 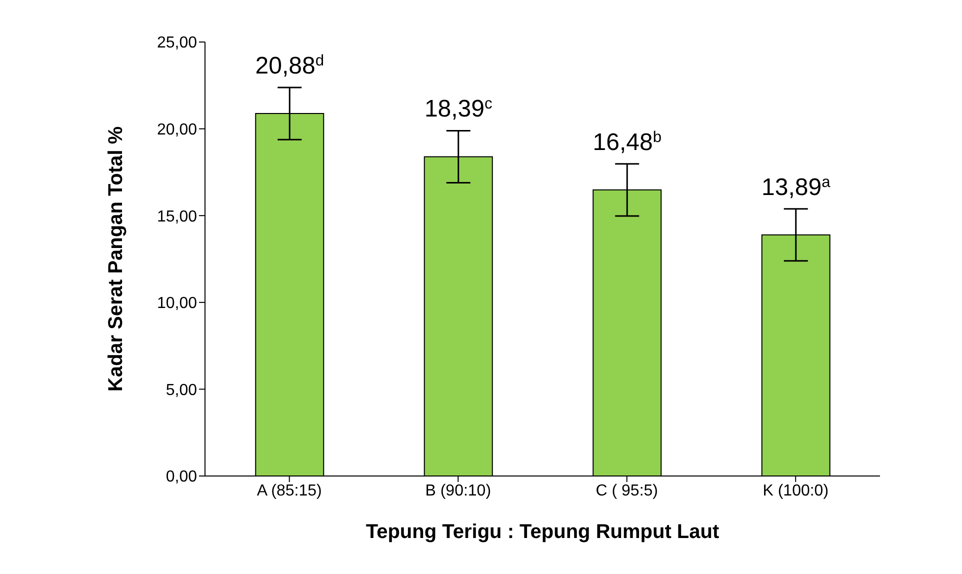 I want to click on y-tick-label: 20,00, so click(x=177, y=129).